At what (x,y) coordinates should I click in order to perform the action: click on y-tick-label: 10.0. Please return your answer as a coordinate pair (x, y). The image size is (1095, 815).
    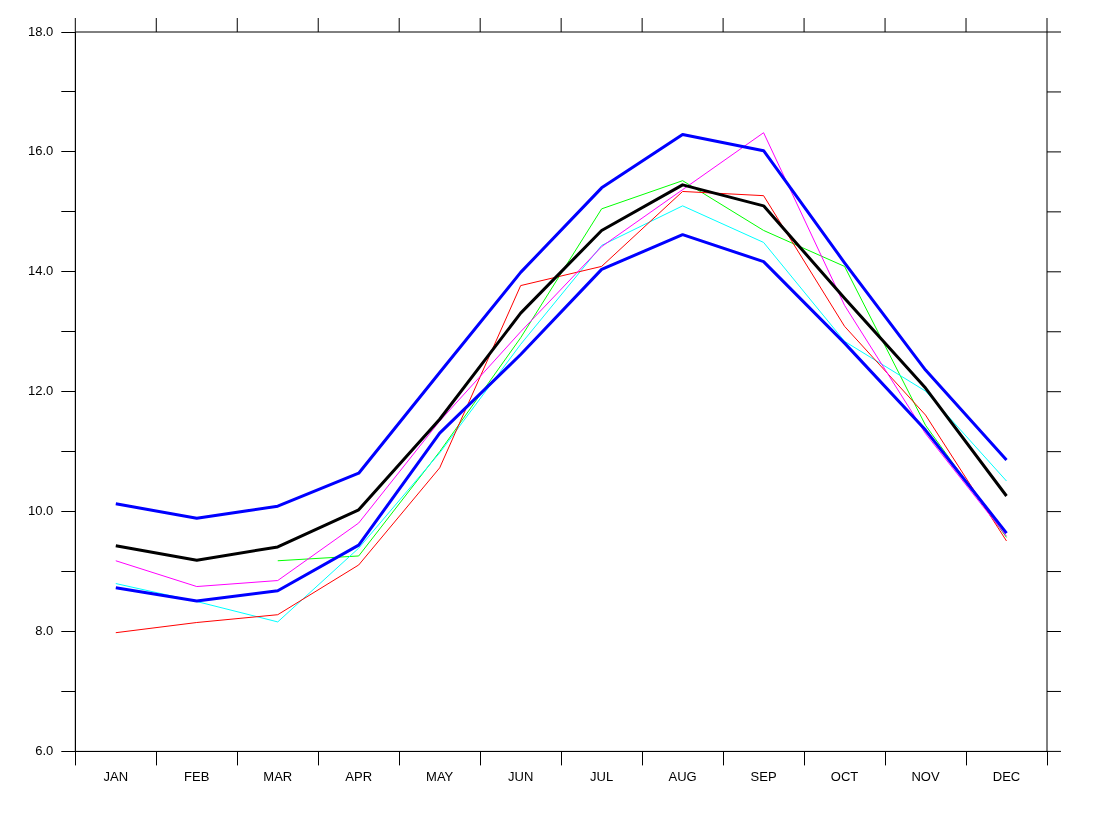
    Looking at the image, I should click on (40, 511).